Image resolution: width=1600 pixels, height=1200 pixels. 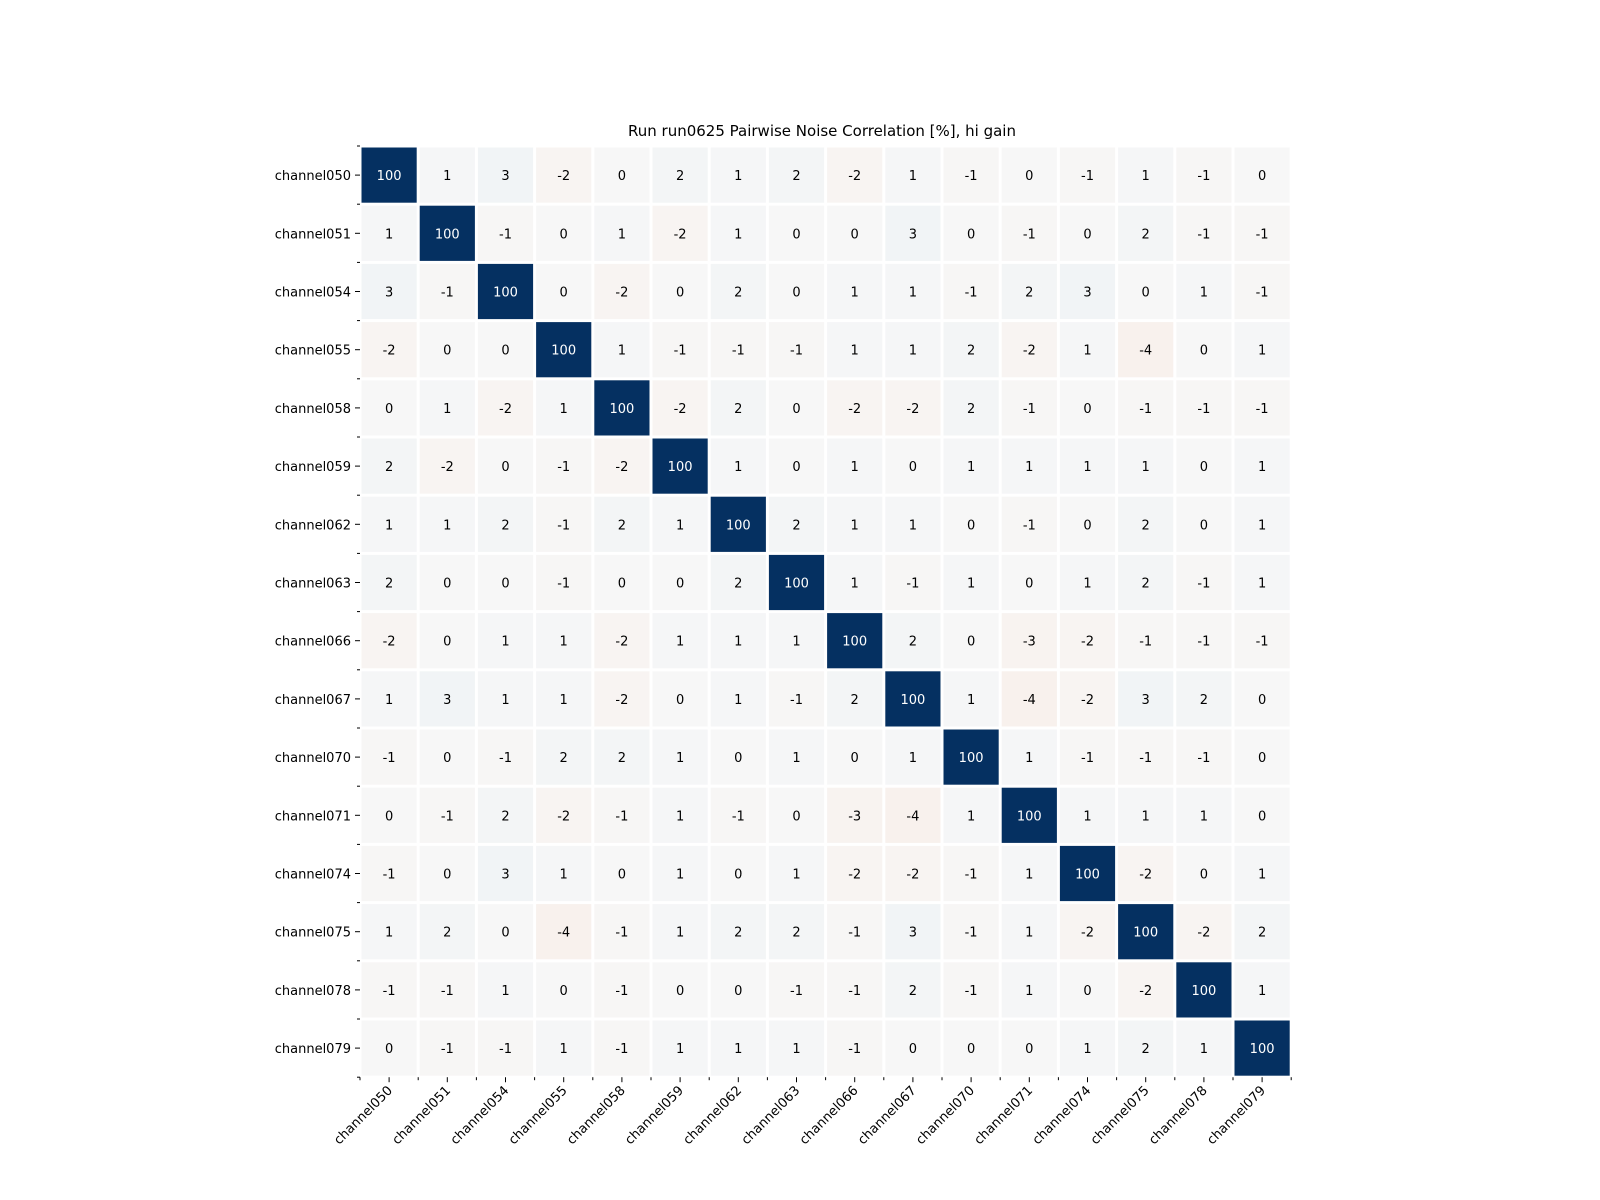 I want to click on y-tick-label: channel058, so click(x=313, y=409).